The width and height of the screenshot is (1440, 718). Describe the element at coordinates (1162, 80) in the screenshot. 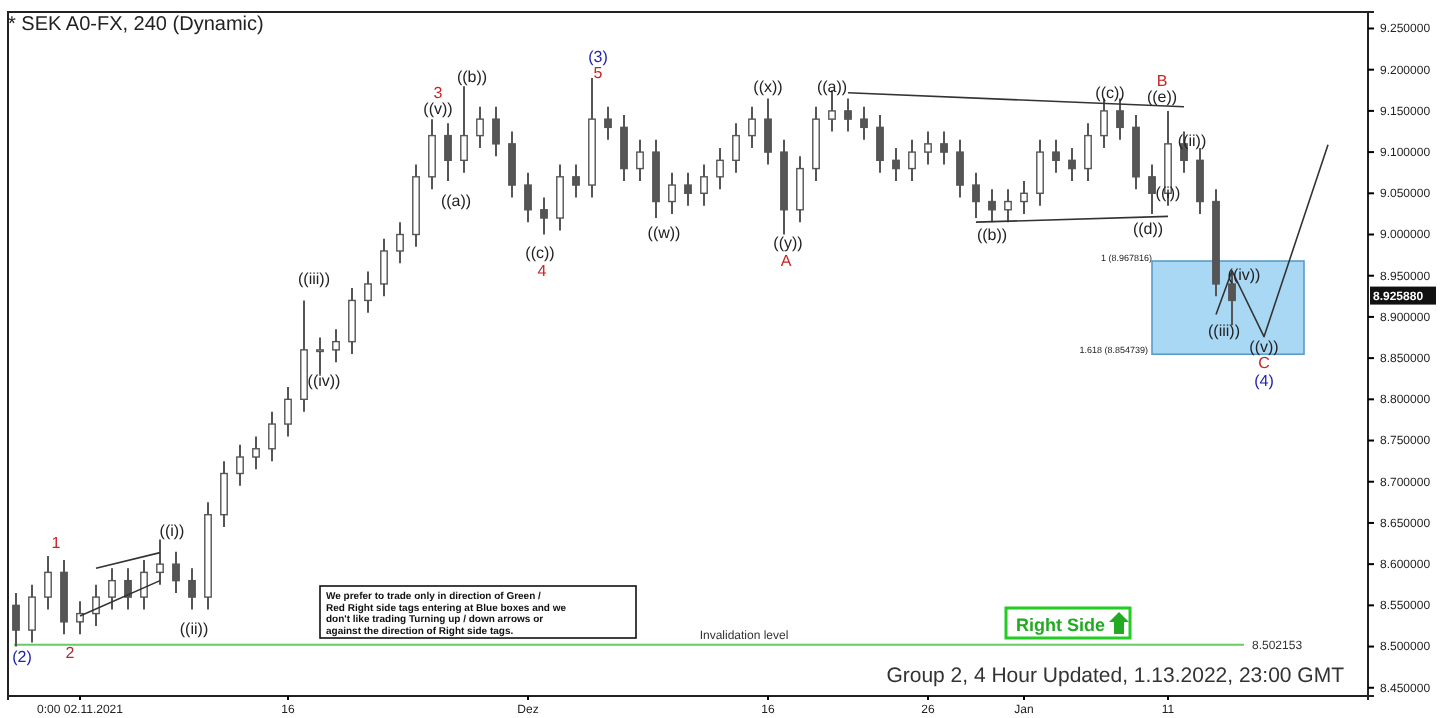

I see `annotation: B` at that location.